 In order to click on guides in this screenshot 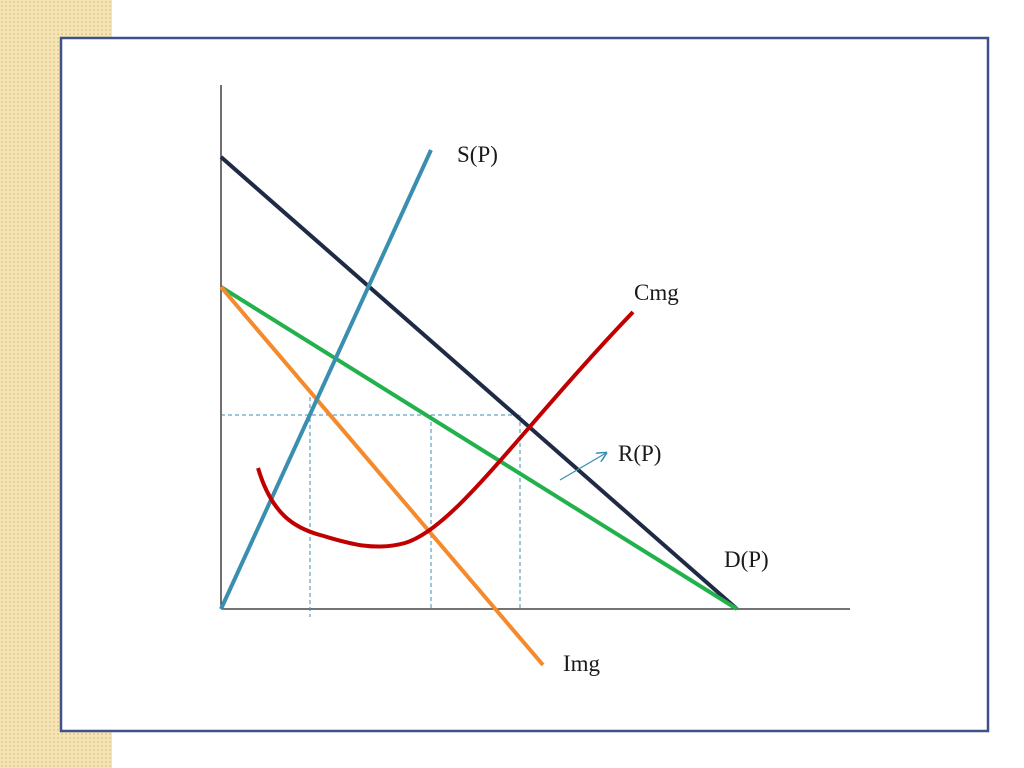, I will do `click(371, 507)`.